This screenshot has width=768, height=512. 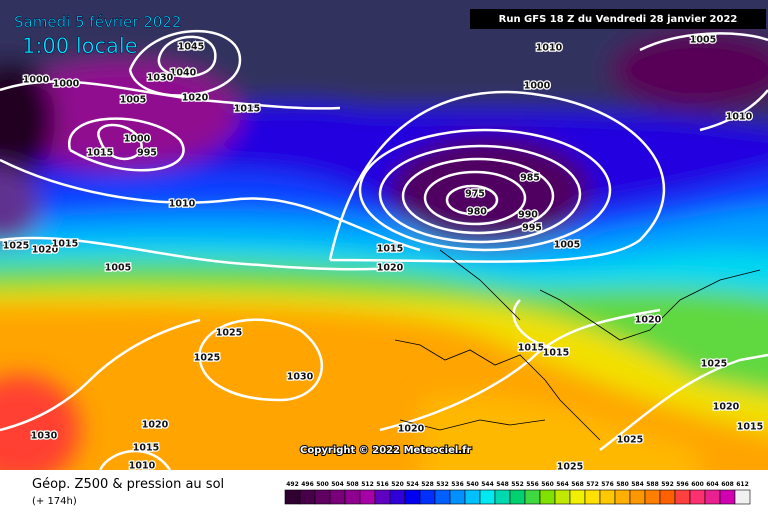 What do you see at coordinates (622, 484) in the screenshot?
I see `colorbar-tick-label: 580` at bounding box center [622, 484].